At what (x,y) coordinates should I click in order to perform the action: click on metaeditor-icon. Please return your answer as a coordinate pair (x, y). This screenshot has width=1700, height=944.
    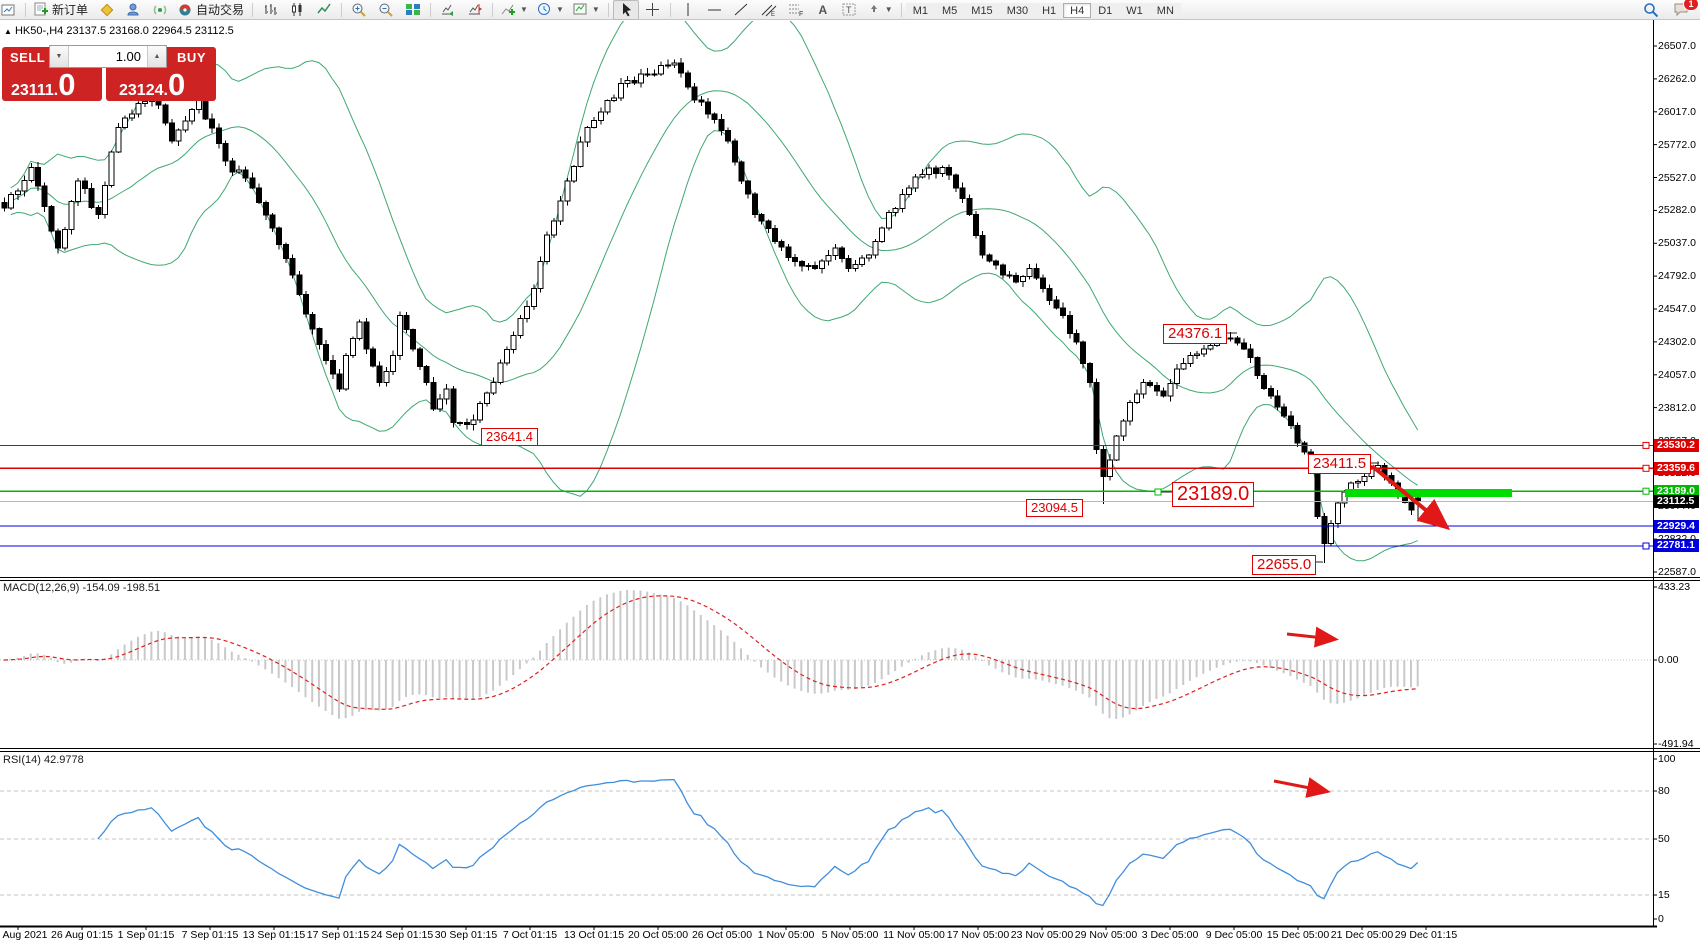
    Looking at the image, I should click on (106, 10).